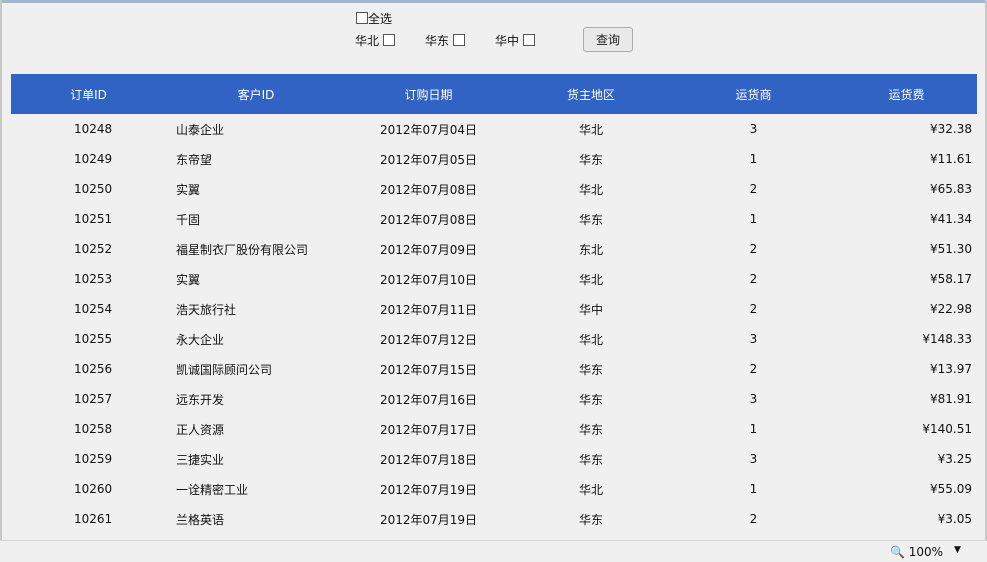 Image resolution: width=987 pixels, height=562 pixels. What do you see at coordinates (428, 94) in the screenshot?
I see `column-header: 订购日期` at bounding box center [428, 94].